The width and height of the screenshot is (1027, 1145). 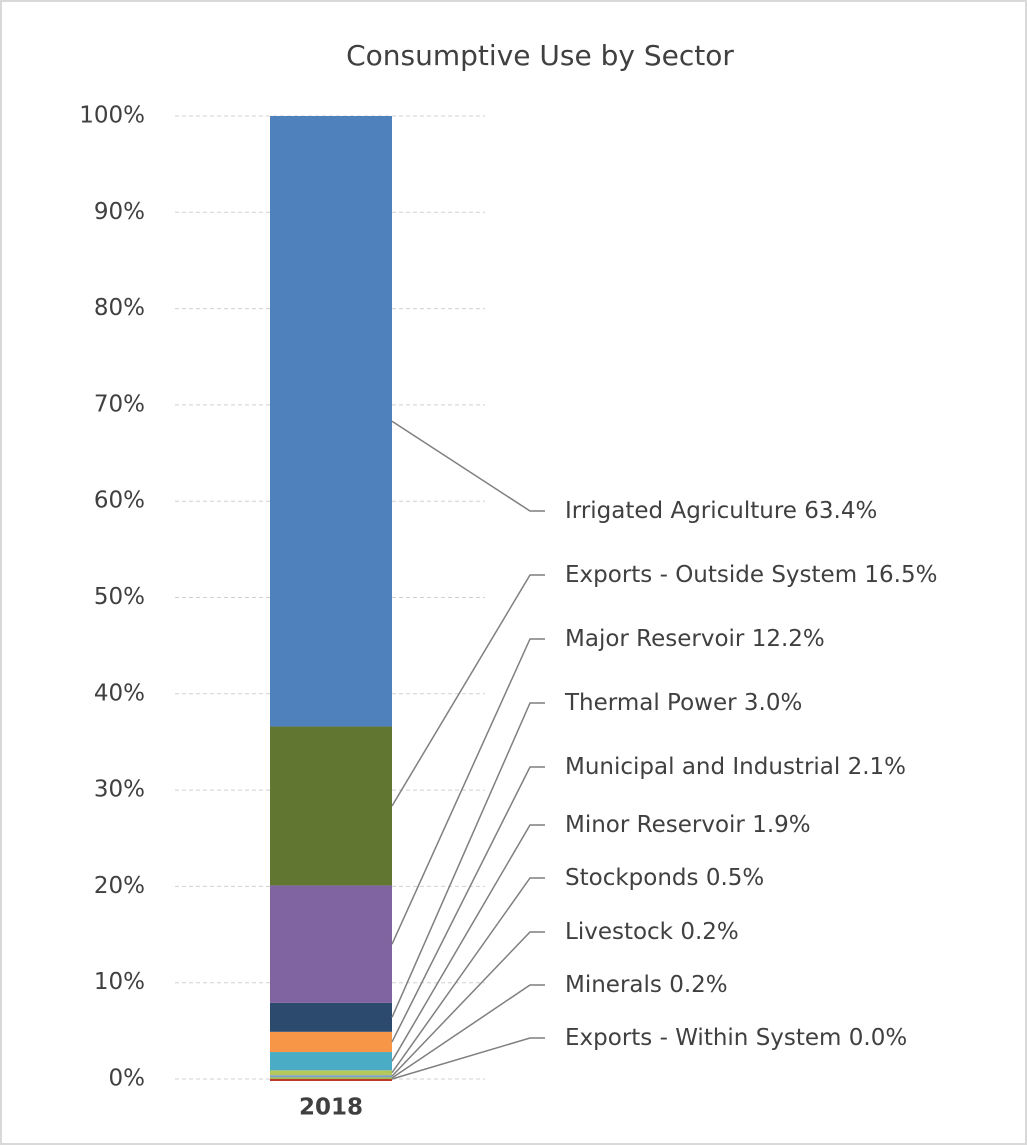 What do you see at coordinates (650, 703) in the screenshot?
I see `data-label-name: Thermal Power` at bounding box center [650, 703].